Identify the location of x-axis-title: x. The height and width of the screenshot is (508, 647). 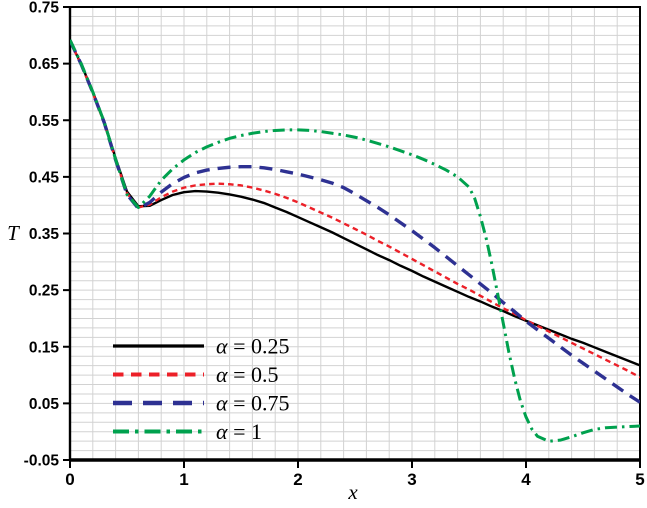
(352, 492).